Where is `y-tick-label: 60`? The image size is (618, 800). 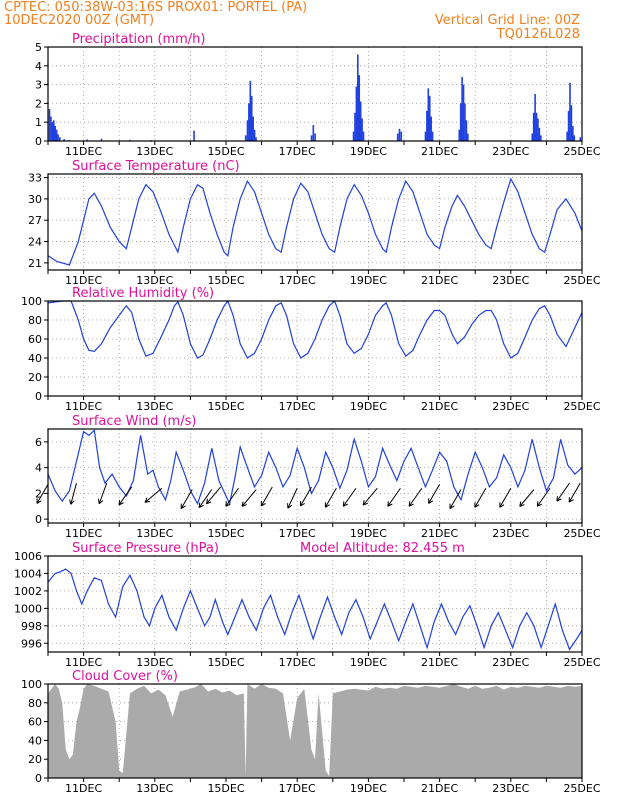 y-tick-label: 60 is located at coordinates (35, 339).